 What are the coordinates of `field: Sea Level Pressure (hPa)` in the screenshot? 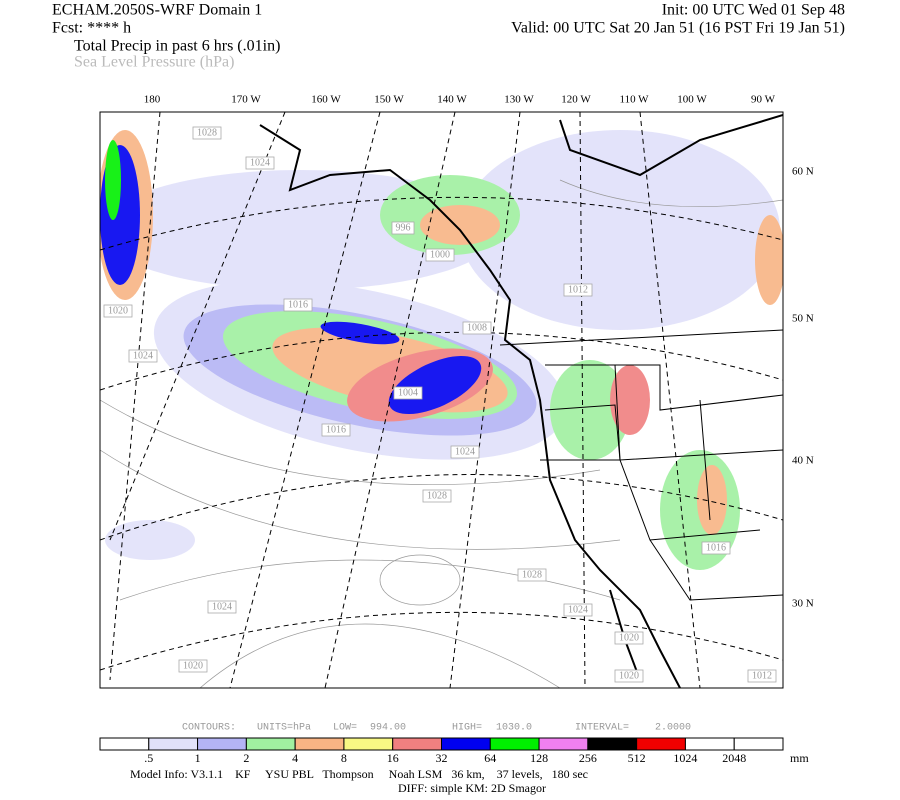 It's located at (154, 62).